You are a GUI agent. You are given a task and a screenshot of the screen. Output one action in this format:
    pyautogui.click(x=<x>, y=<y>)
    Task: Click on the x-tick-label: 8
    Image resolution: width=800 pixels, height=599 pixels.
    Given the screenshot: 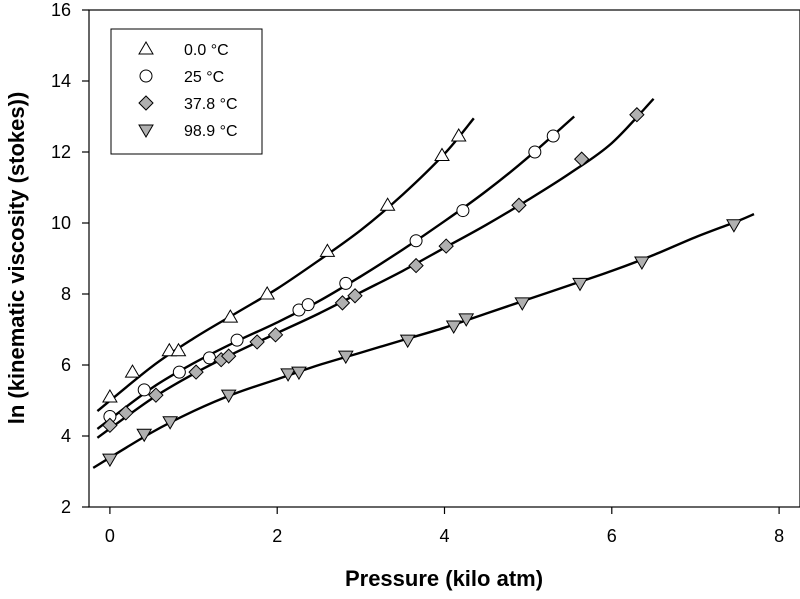 What is the action you would take?
    pyautogui.click(x=779, y=536)
    